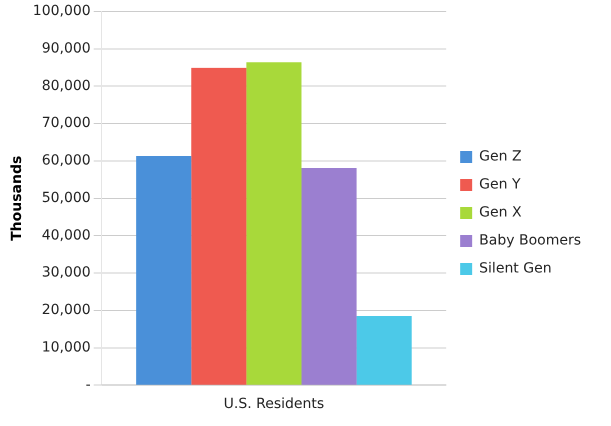  Describe the element at coordinates (515, 268) in the screenshot. I see `legend-label: Silent Gen` at that location.